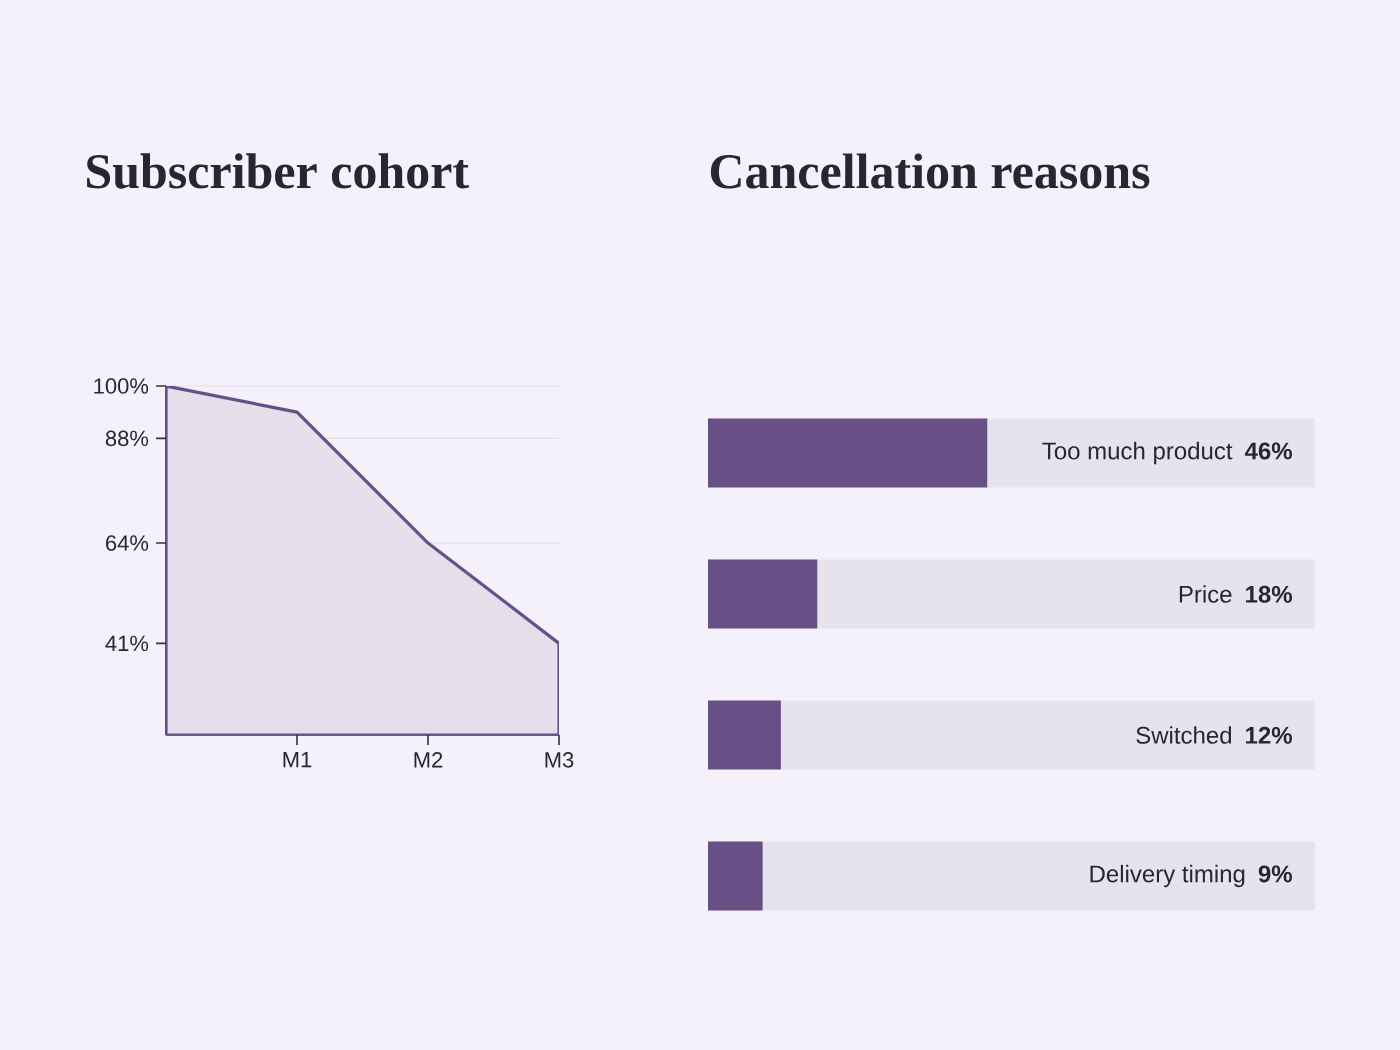 The height and width of the screenshot is (1050, 1400). What do you see at coordinates (1184, 735) in the screenshot?
I see `category-label: Switched` at bounding box center [1184, 735].